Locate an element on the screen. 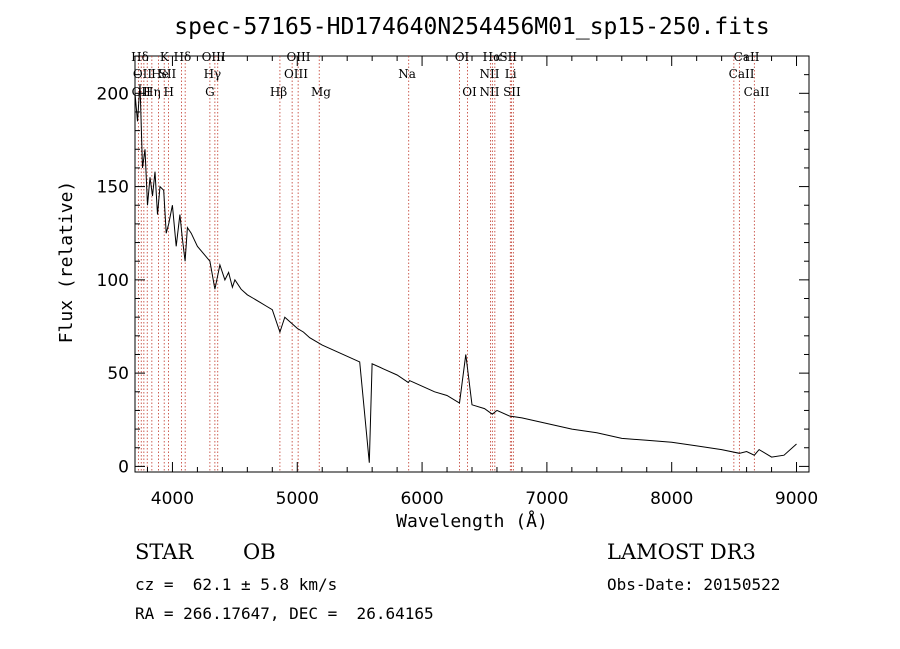 The width and height of the screenshot is (900, 649). line-label-mid_row-2: SII is located at coordinates (168, 74).